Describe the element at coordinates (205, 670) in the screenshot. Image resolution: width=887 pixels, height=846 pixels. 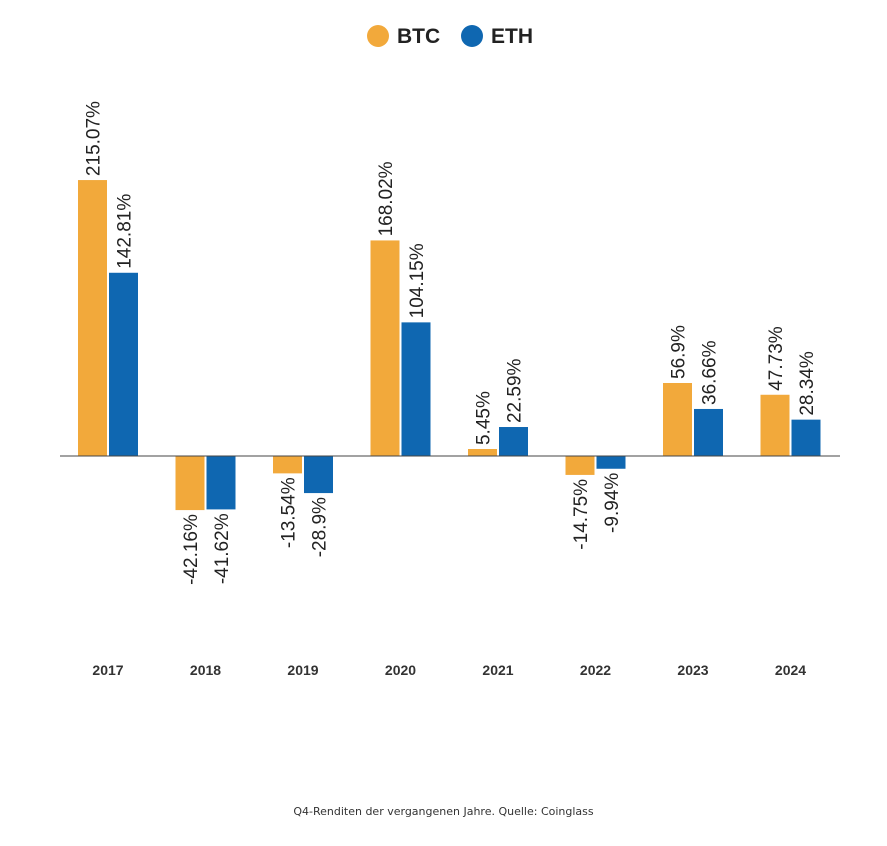
I see `category-label-2018: 2018` at that location.